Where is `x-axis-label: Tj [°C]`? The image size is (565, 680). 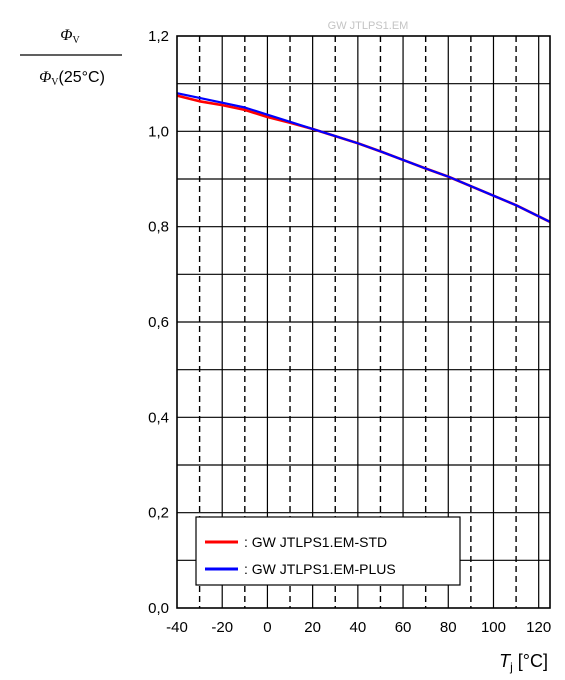
x-axis-label: Tj [°C] is located at coordinates (523, 662).